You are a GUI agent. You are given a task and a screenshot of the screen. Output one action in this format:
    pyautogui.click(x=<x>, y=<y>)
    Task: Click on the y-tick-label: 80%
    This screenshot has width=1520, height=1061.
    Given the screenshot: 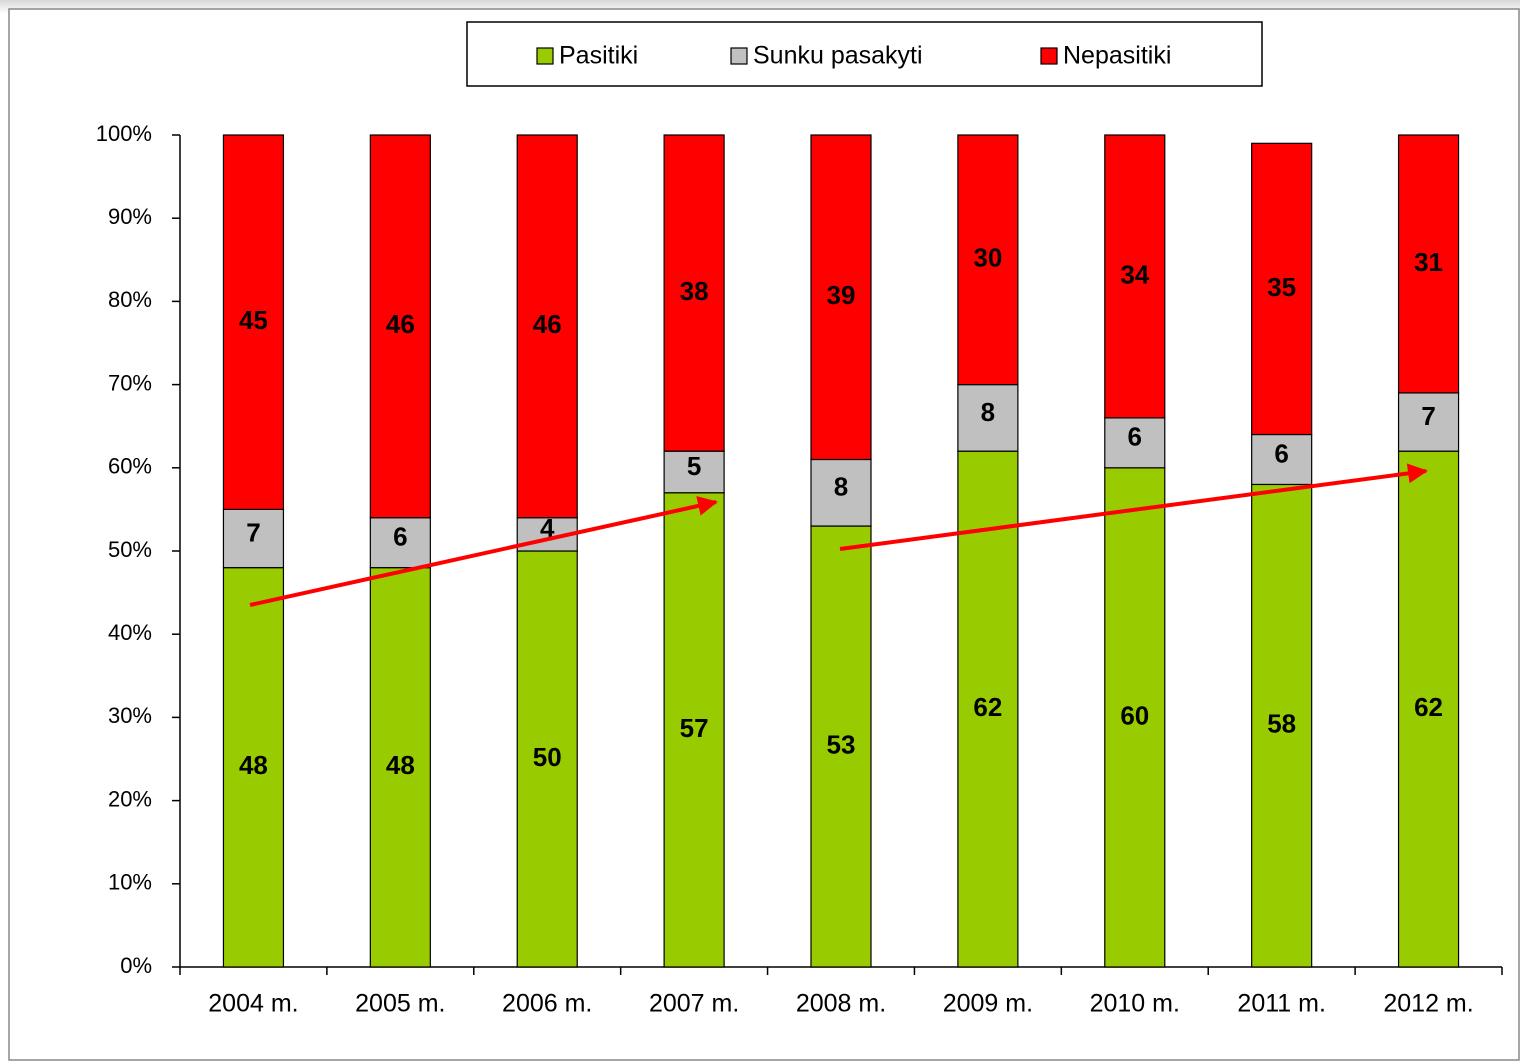 What is the action you would take?
    pyautogui.click(x=130, y=299)
    